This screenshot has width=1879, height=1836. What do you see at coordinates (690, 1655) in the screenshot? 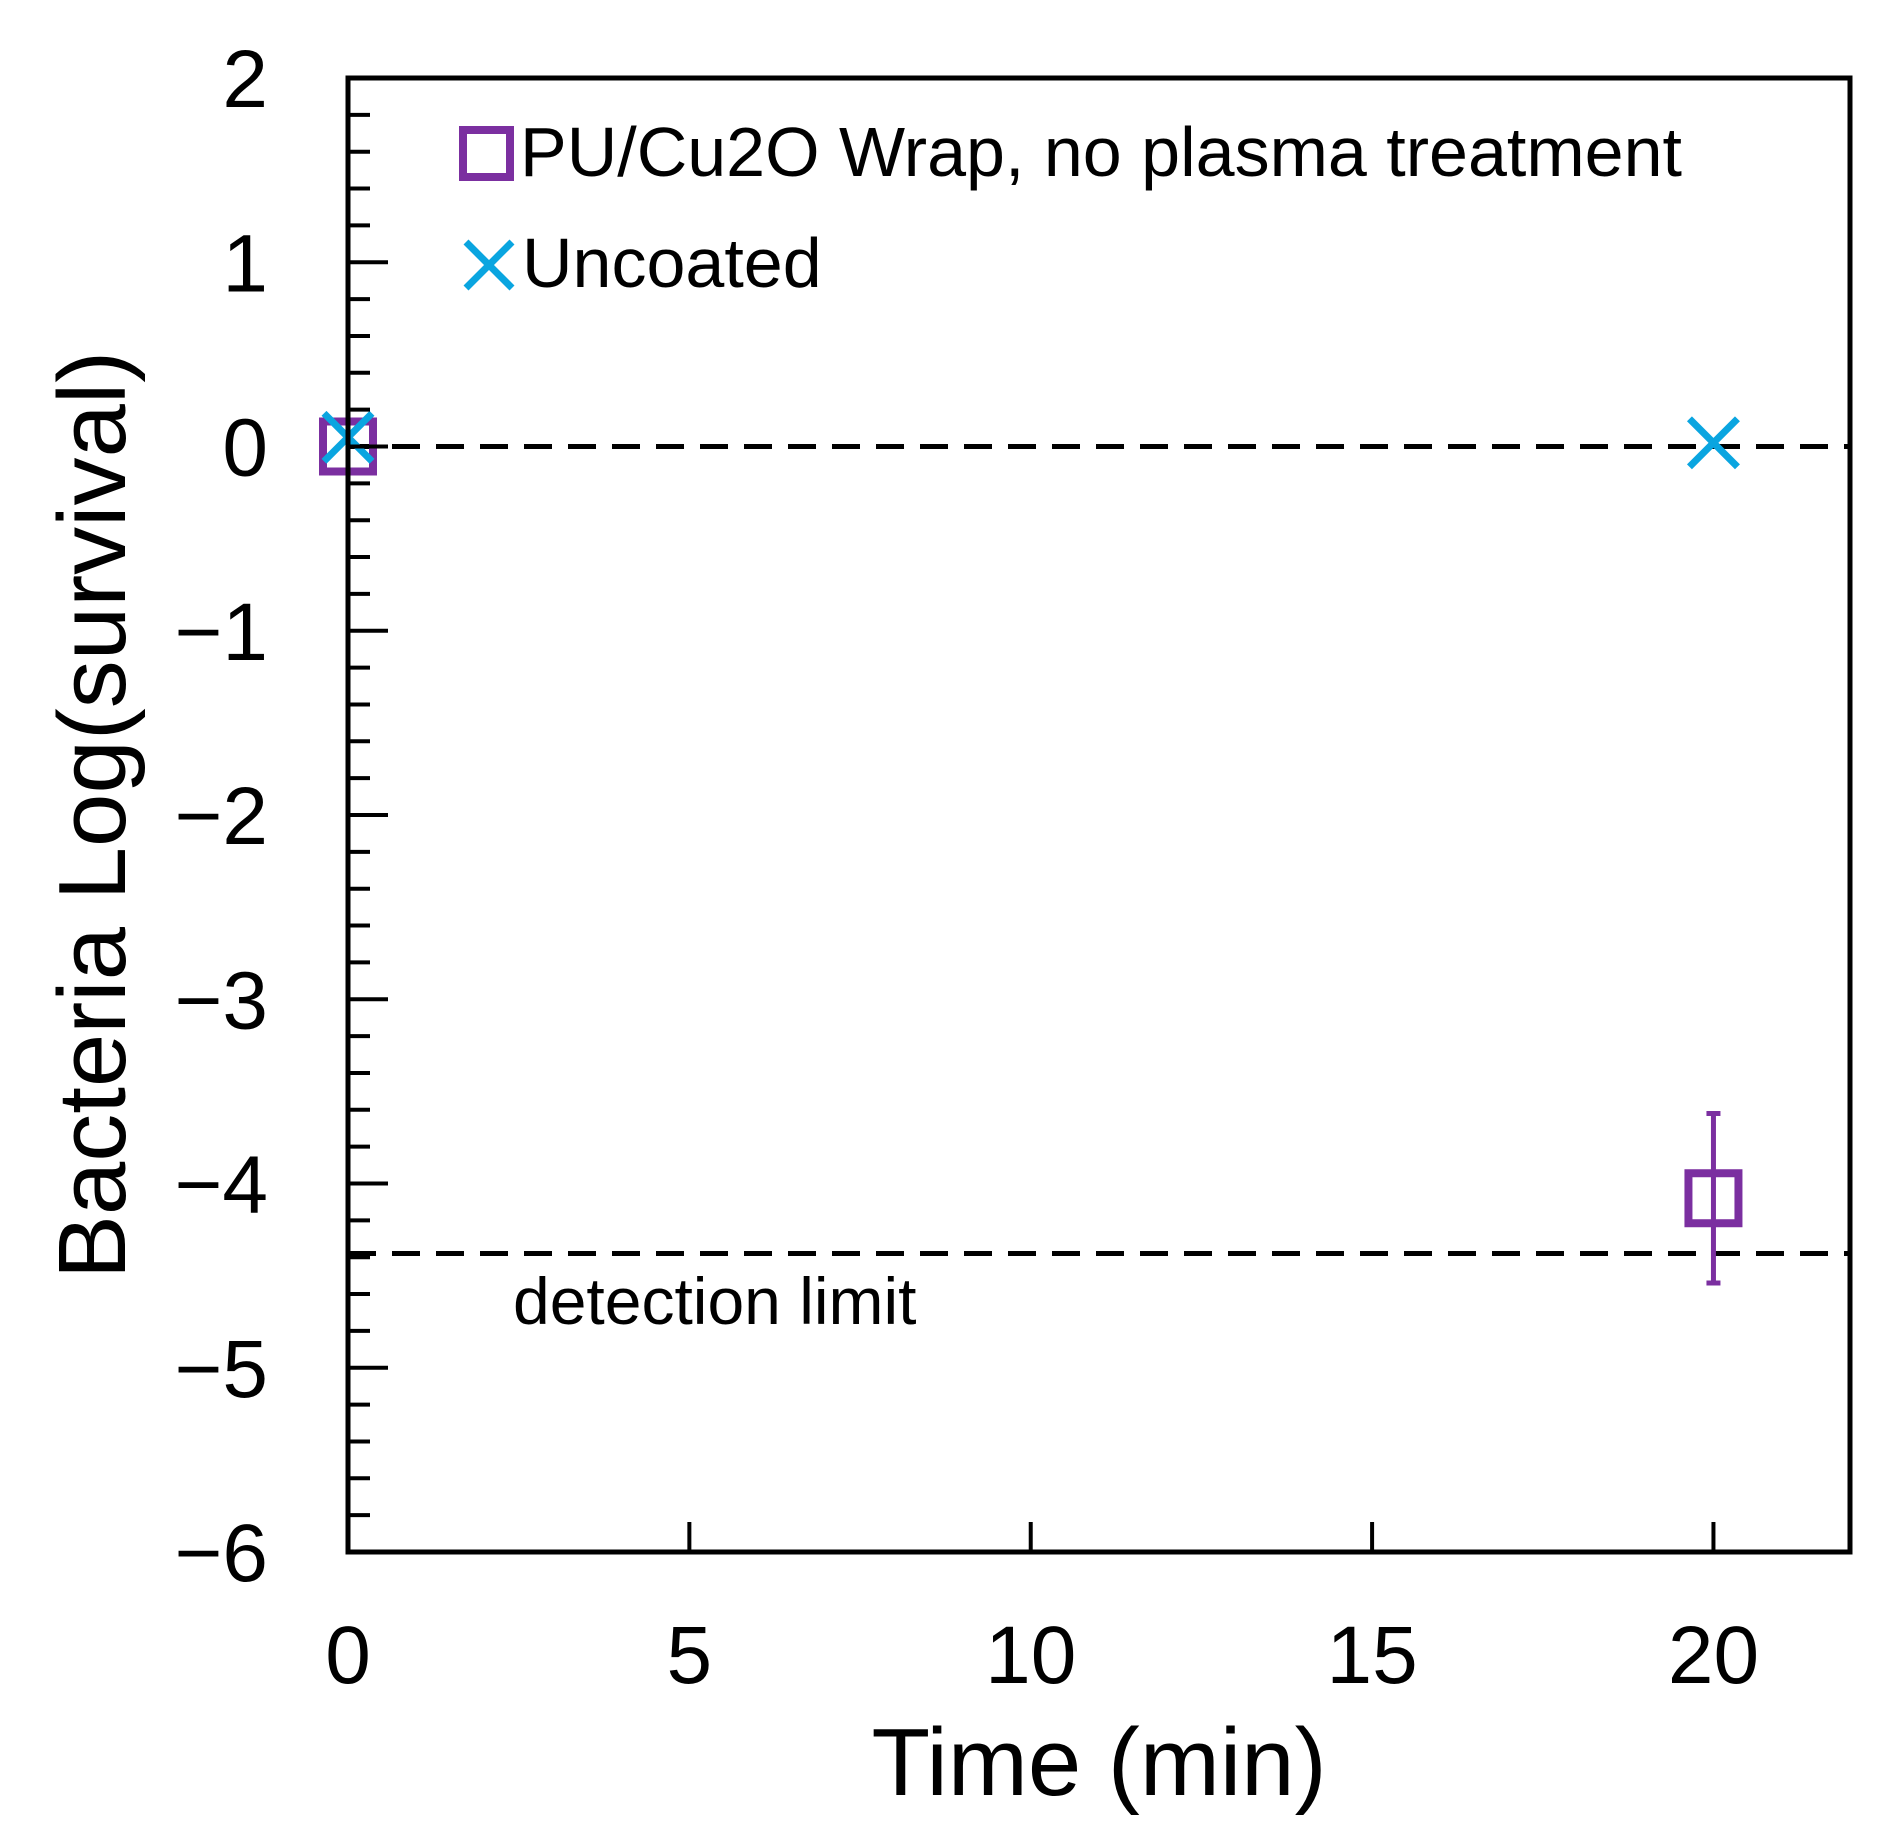
I see `x-tick-label: 5` at bounding box center [690, 1655].